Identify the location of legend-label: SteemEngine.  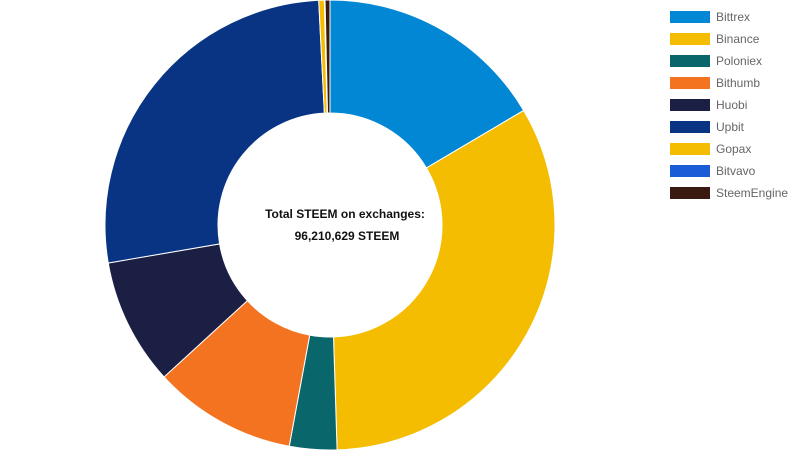
(752, 193).